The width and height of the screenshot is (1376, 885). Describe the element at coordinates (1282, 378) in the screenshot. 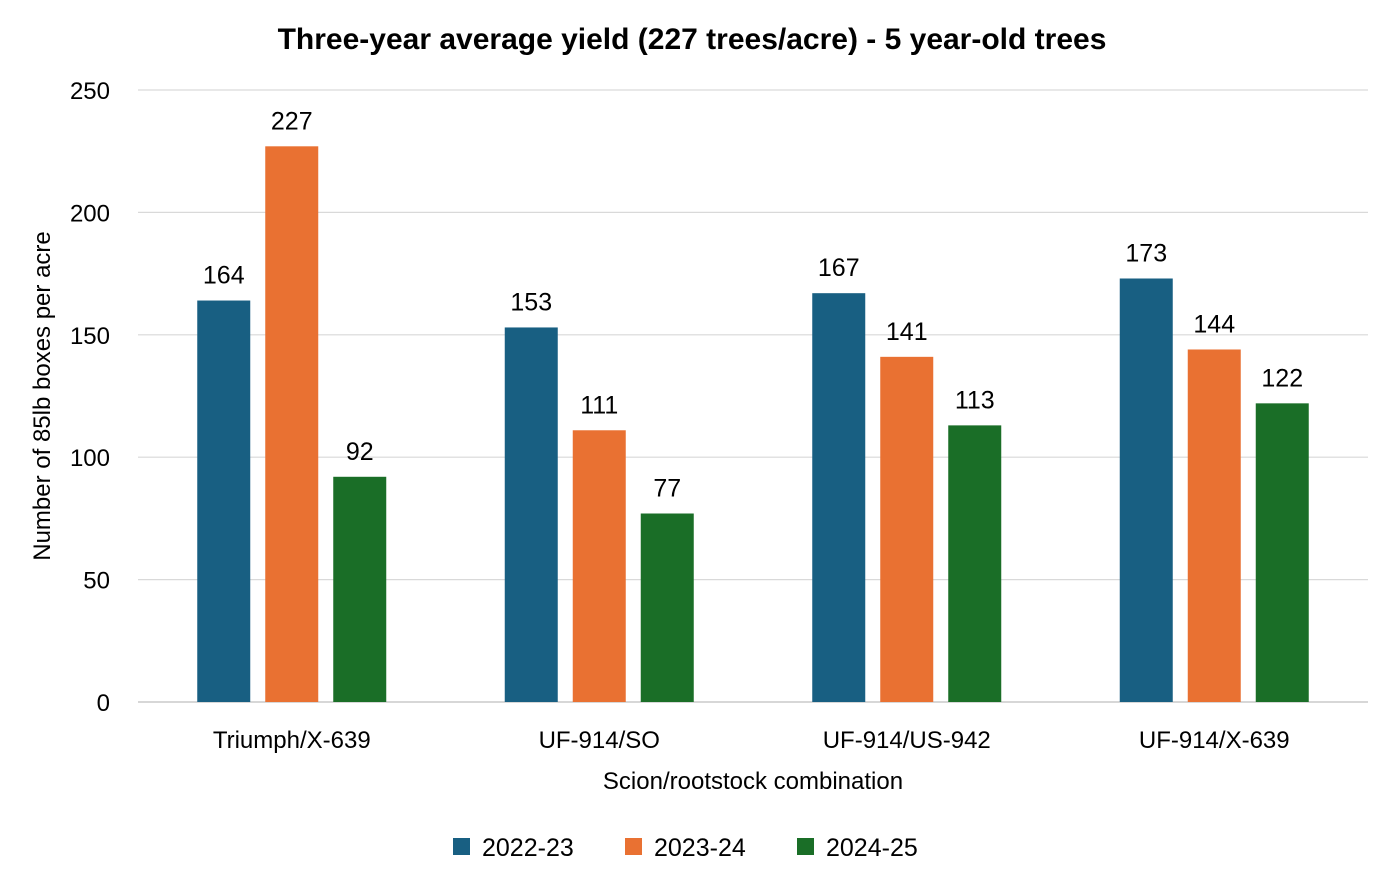

I see `data-label: 122` at that location.